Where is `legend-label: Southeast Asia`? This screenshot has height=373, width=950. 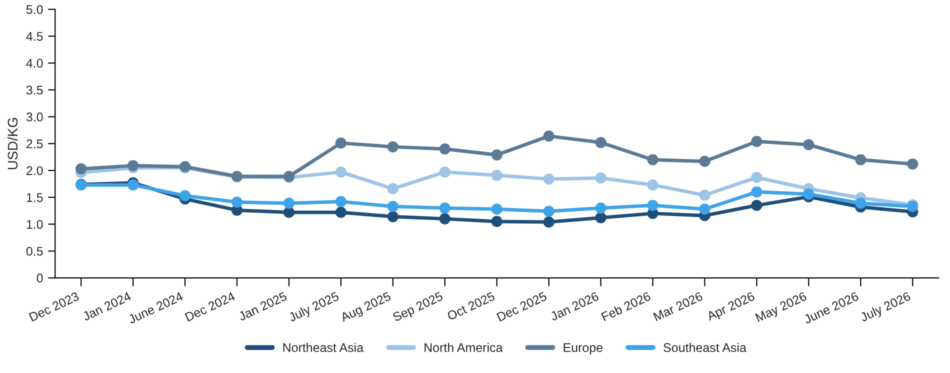 legend-label: Southeast Asia is located at coordinates (705, 347).